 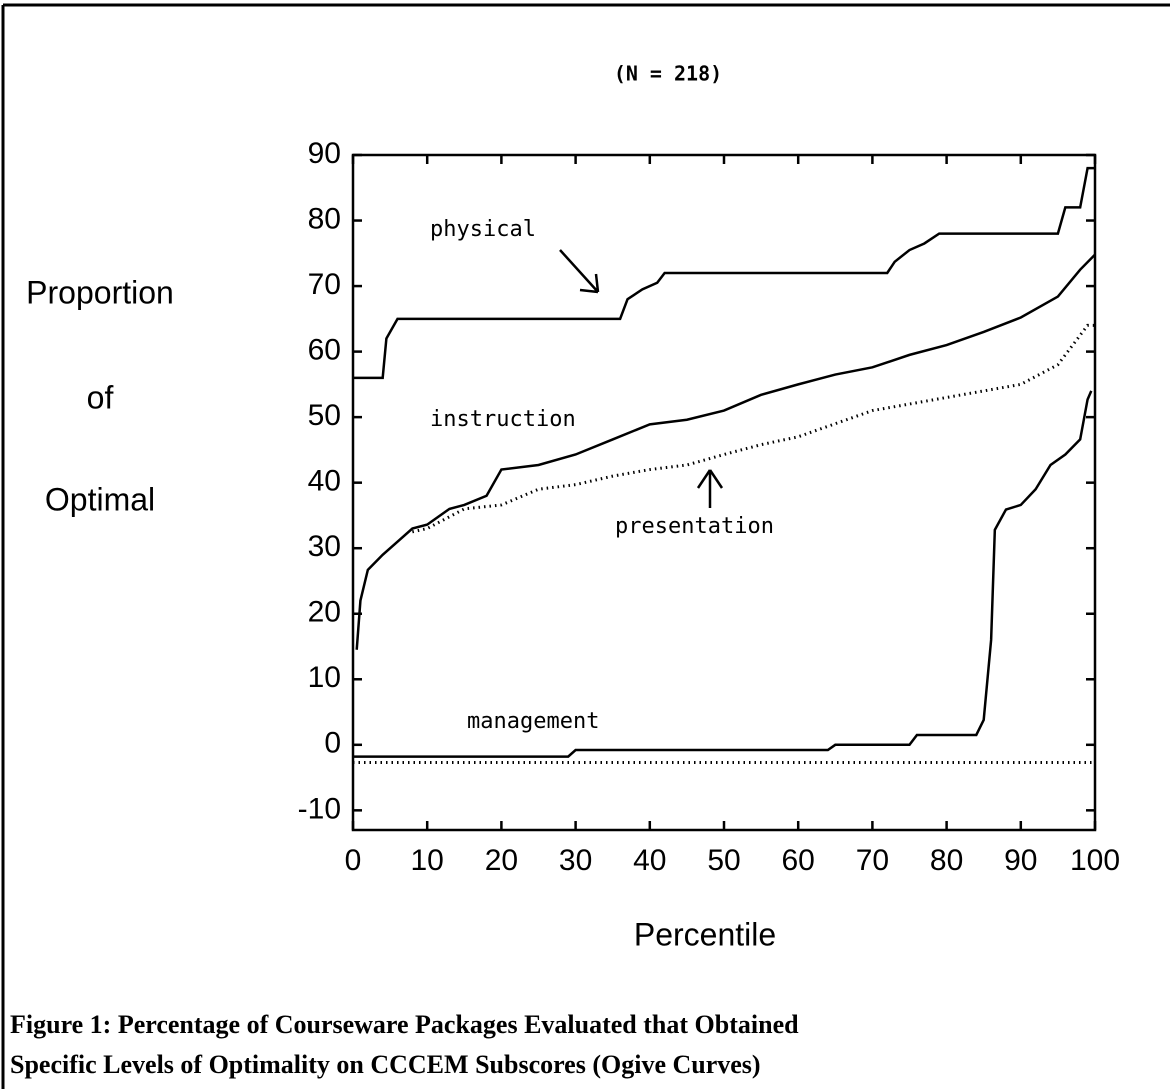 I want to click on x-tick-label: 20, so click(x=501, y=860).